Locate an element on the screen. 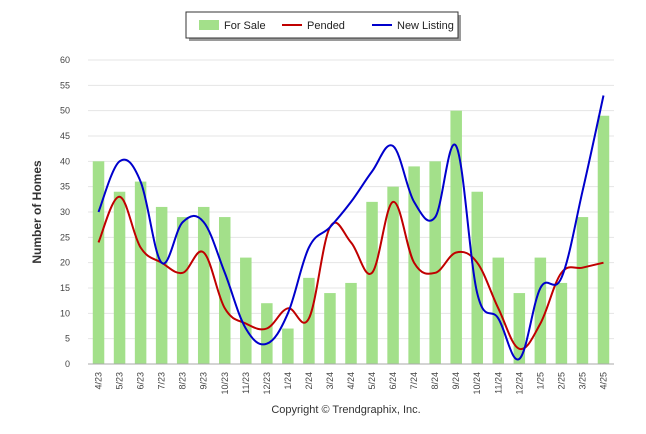 The width and height of the screenshot is (646, 434). y-tick-label: 40 is located at coordinates (65, 161).